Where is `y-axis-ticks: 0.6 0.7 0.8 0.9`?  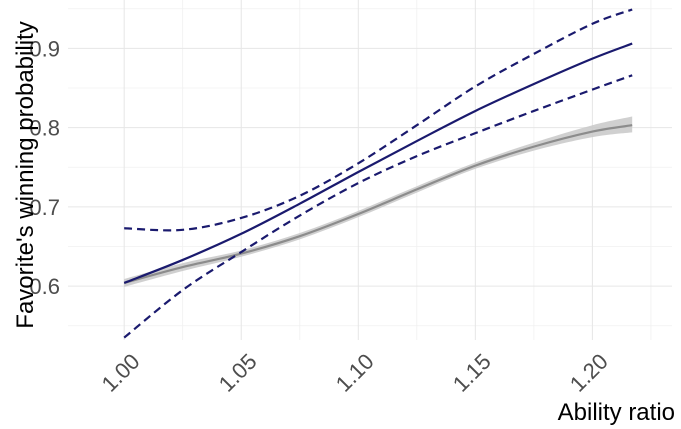 y-axis-ticks: 0.6 0.7 0.8 0.9 is located at coordinates (44, 167).